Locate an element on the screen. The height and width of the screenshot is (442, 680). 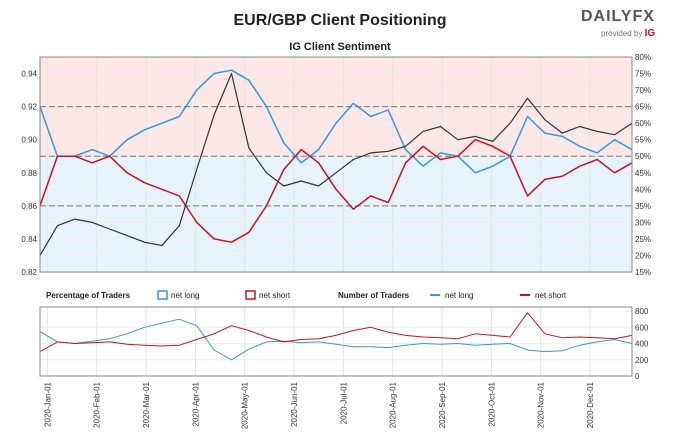
y-right-tick-label: 65% is located at coordinates (643, 107).